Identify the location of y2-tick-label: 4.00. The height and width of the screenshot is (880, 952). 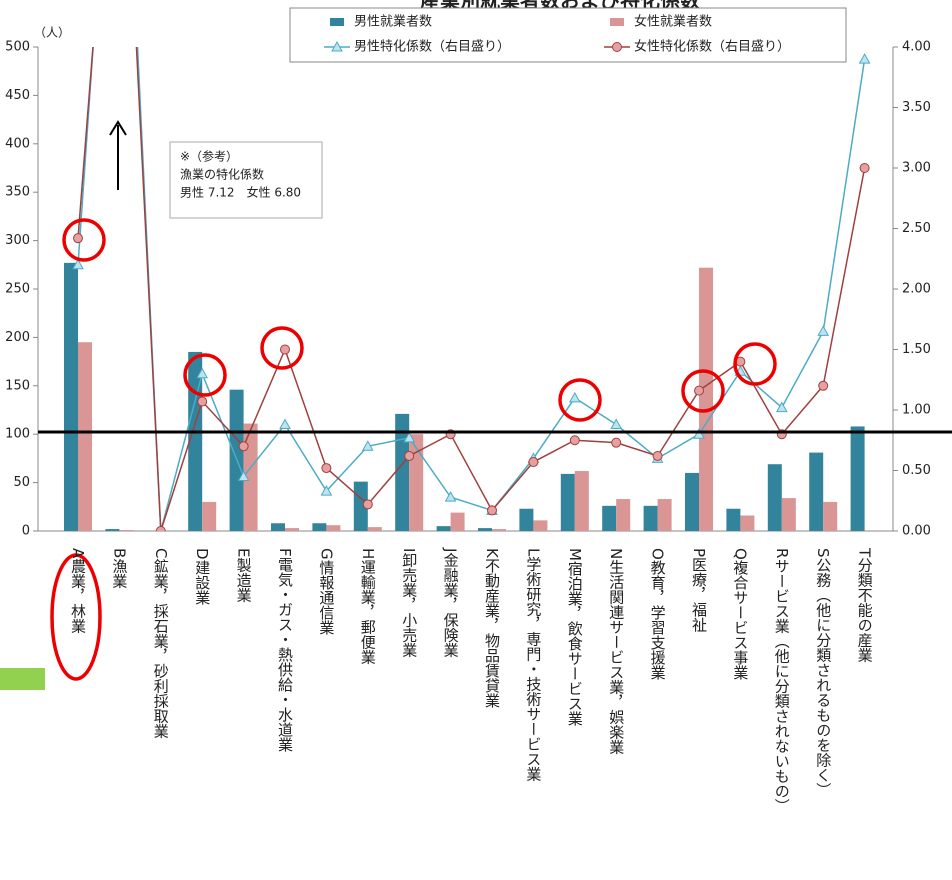
(916, 47).